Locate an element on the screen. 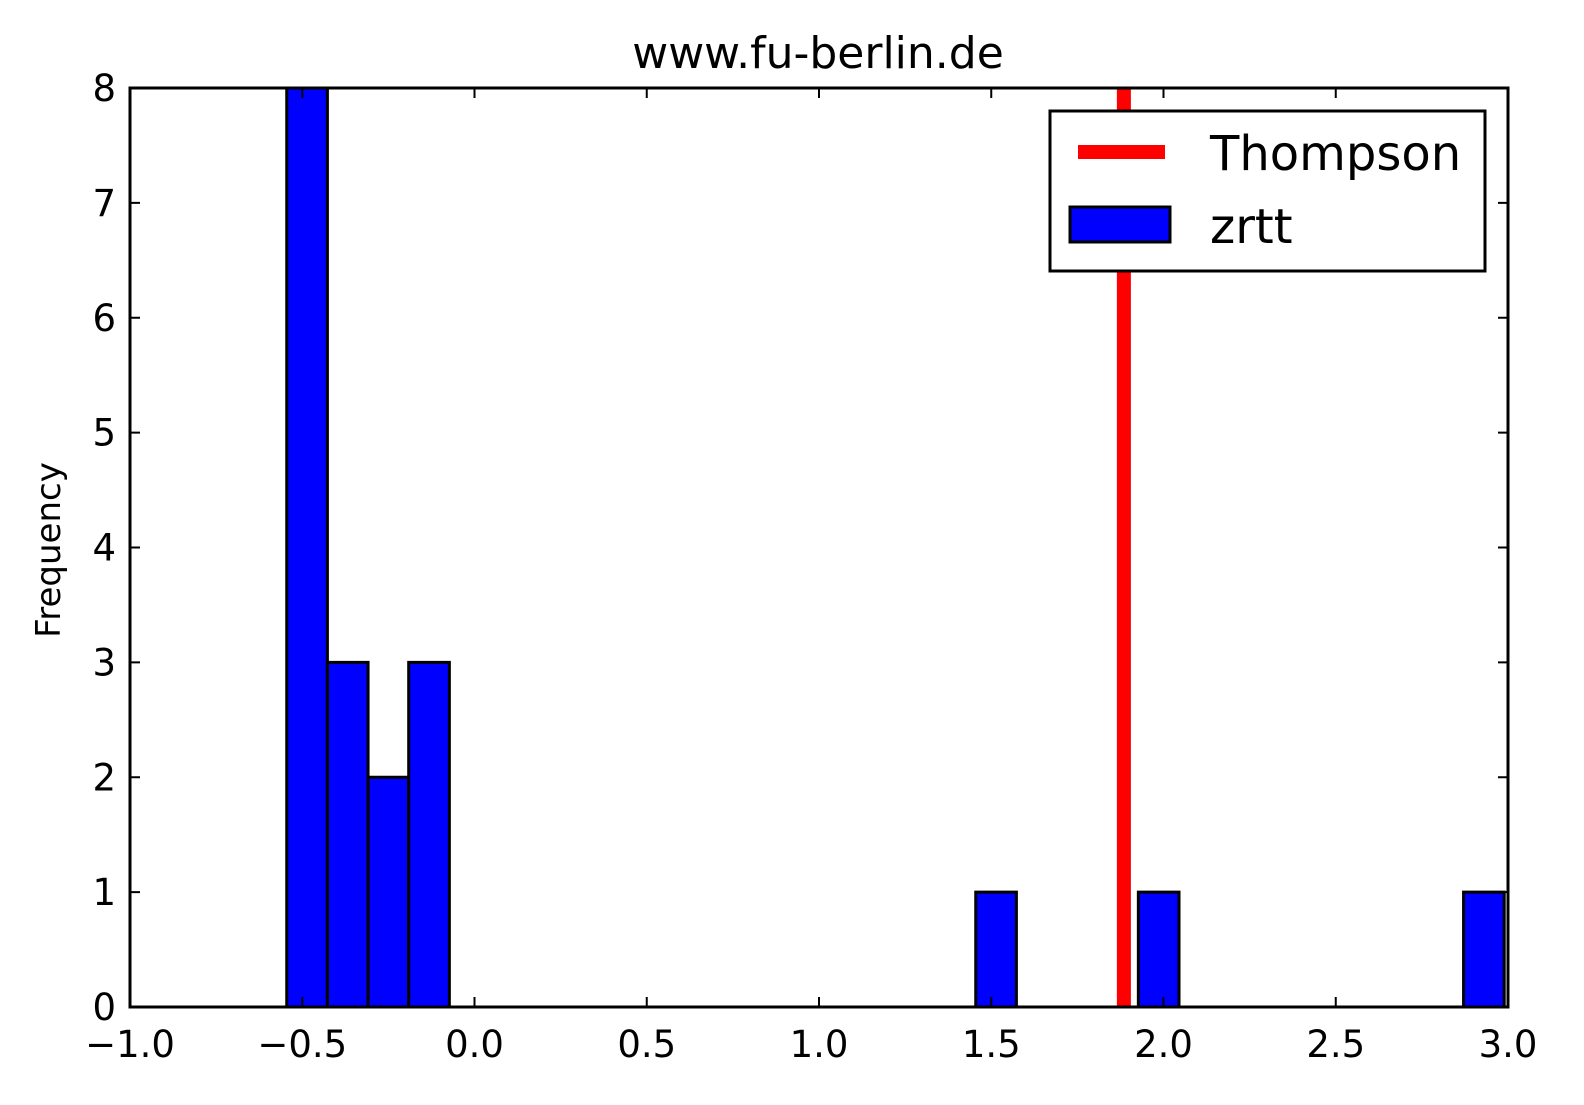 The height and width of the screenshot is (1105, 1584). y-tick-label: 5 is located at coordinates (104, 433).